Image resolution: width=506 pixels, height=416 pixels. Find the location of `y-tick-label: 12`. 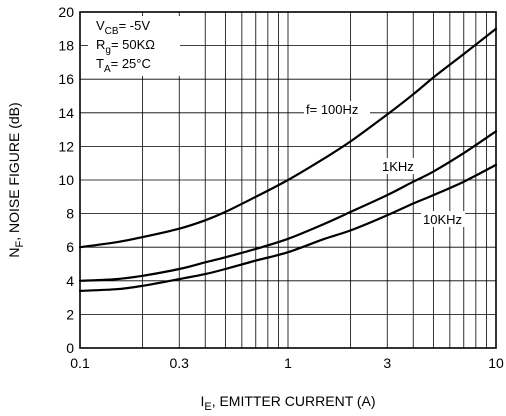

y-tick-label: 12 is located at coordinates (66, 146).